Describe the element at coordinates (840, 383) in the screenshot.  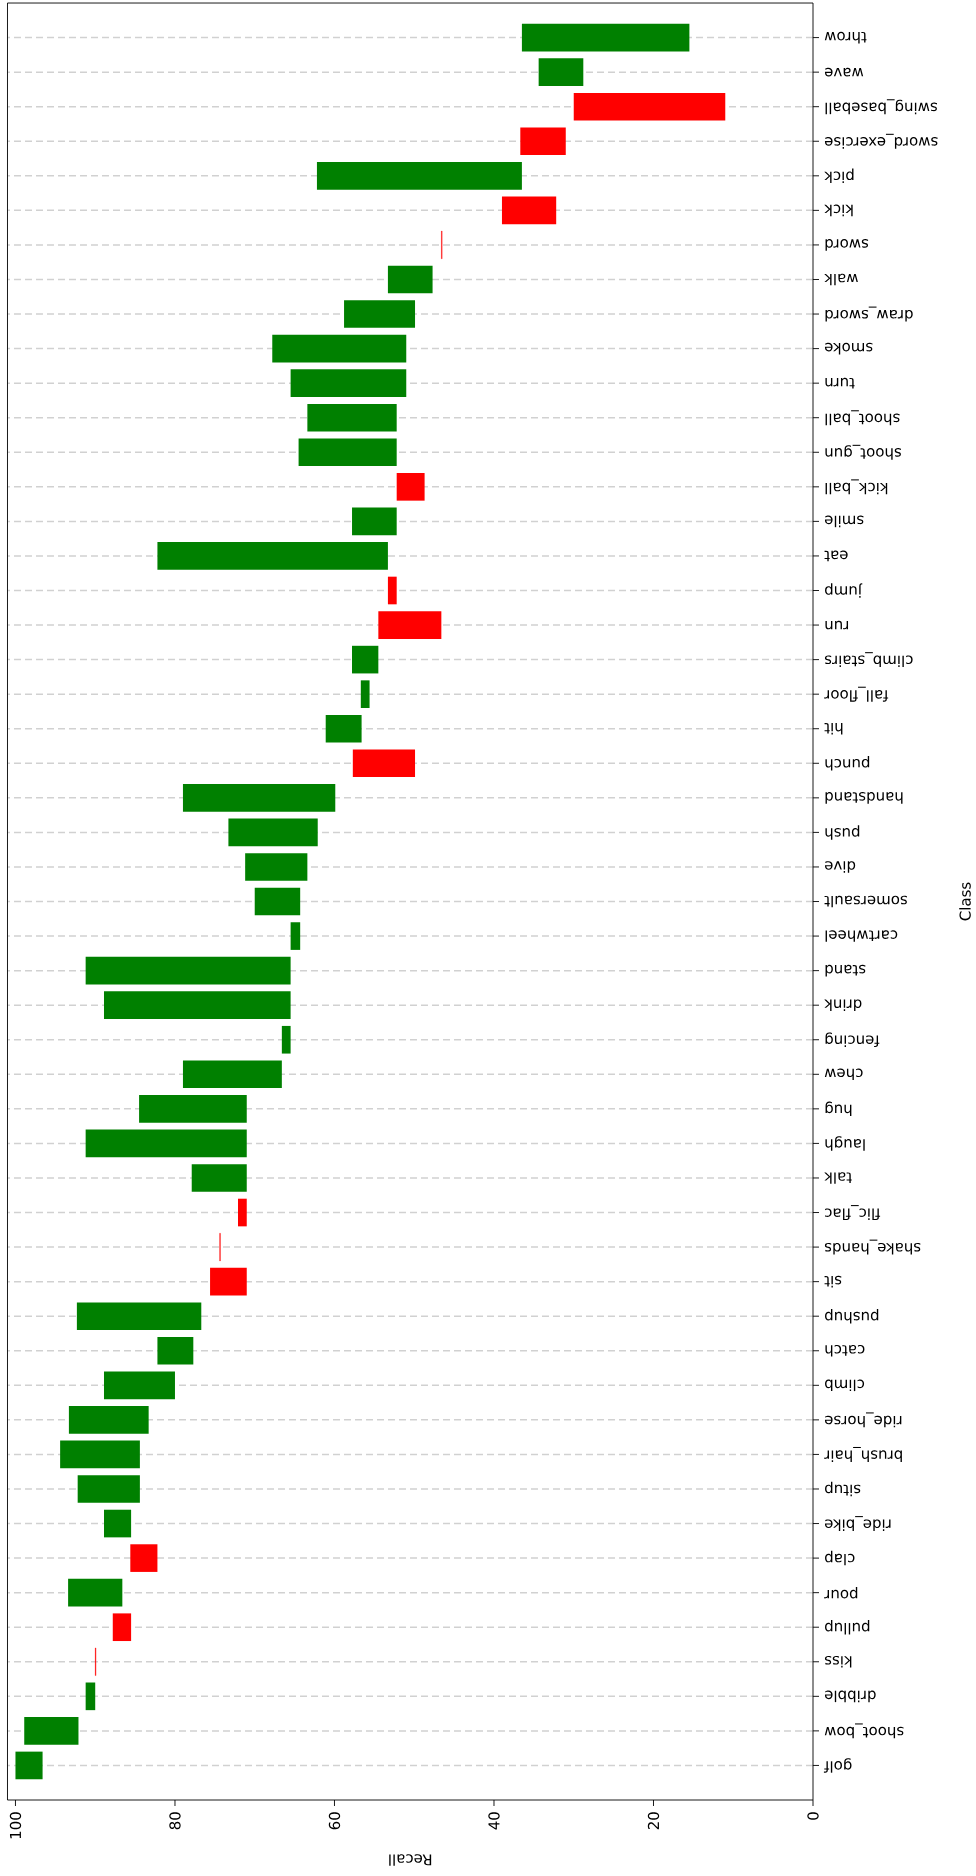
I see `y-tick-label: turn` at that location.